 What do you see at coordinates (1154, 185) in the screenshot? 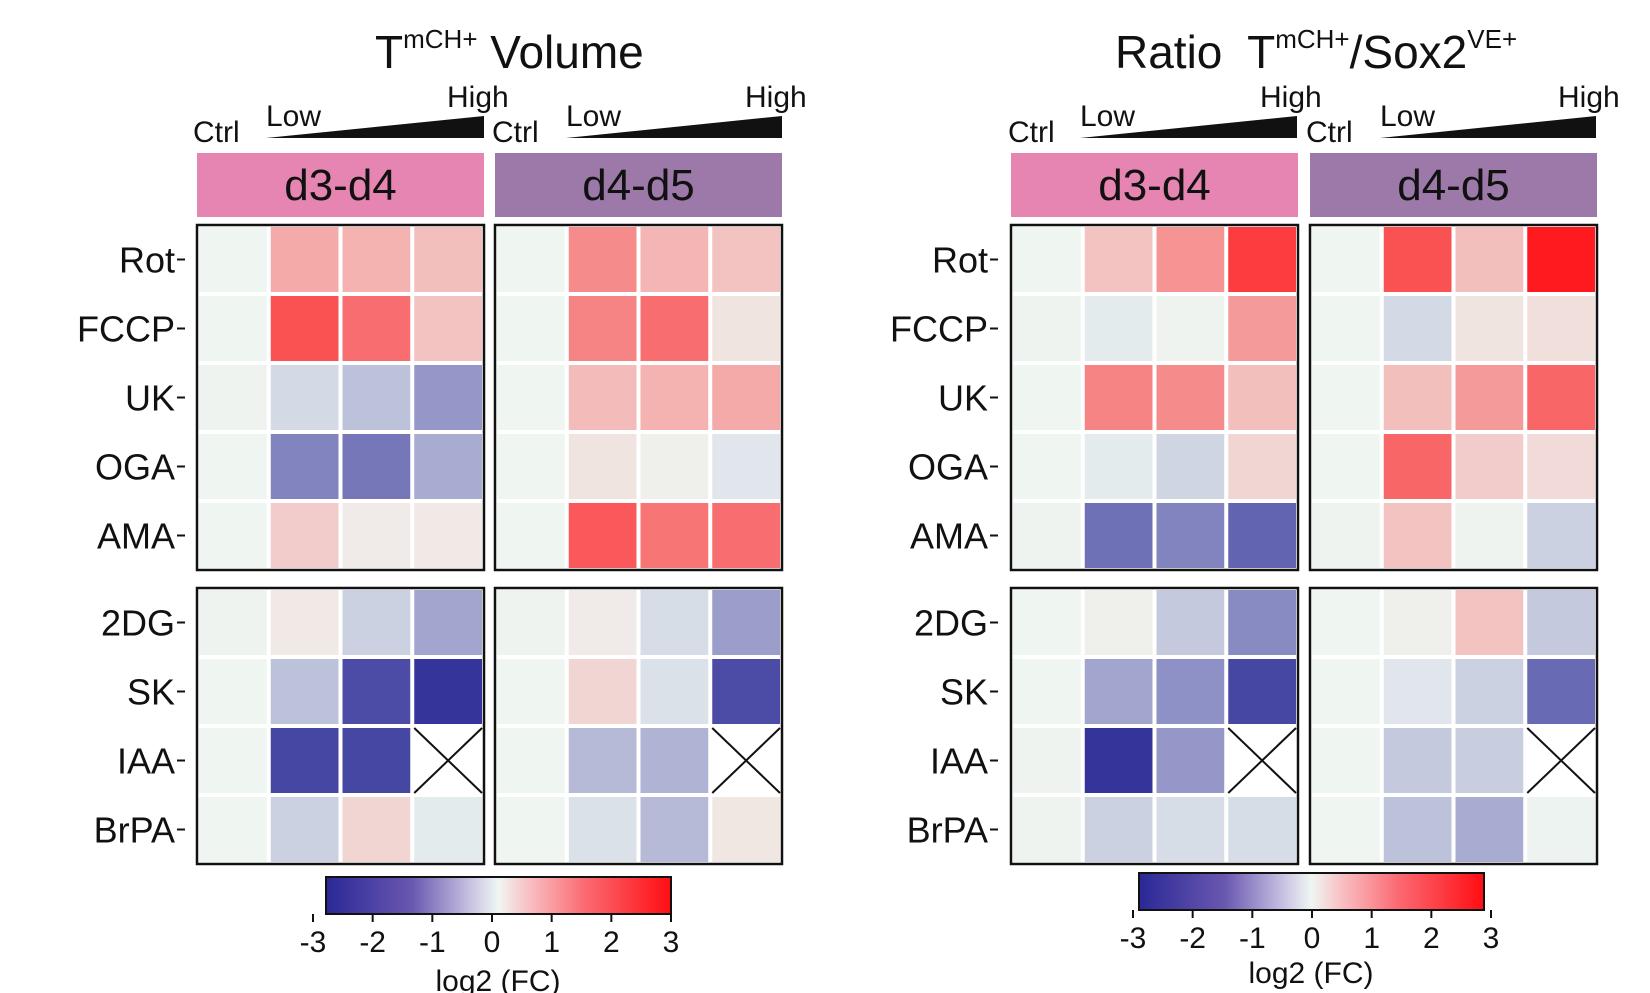
I see `group-label-d3-d4: d3-d4` at bounding box center [1154, 185].